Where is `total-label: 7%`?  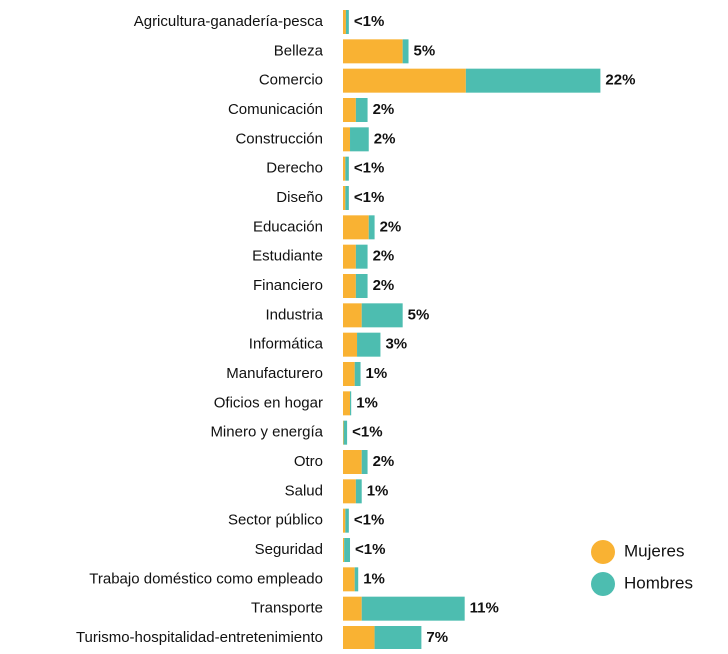
total-label: 7% is located at coordinates (437, 637).